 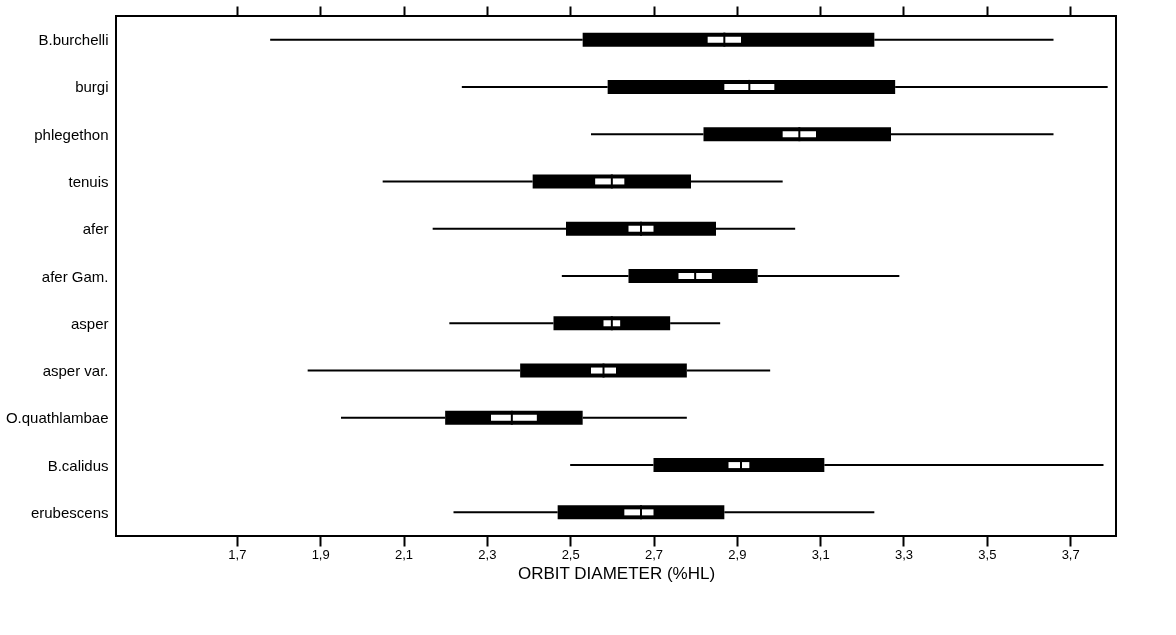 I want to click on y-tick-label: tenuis, so click(x=88, y=181).